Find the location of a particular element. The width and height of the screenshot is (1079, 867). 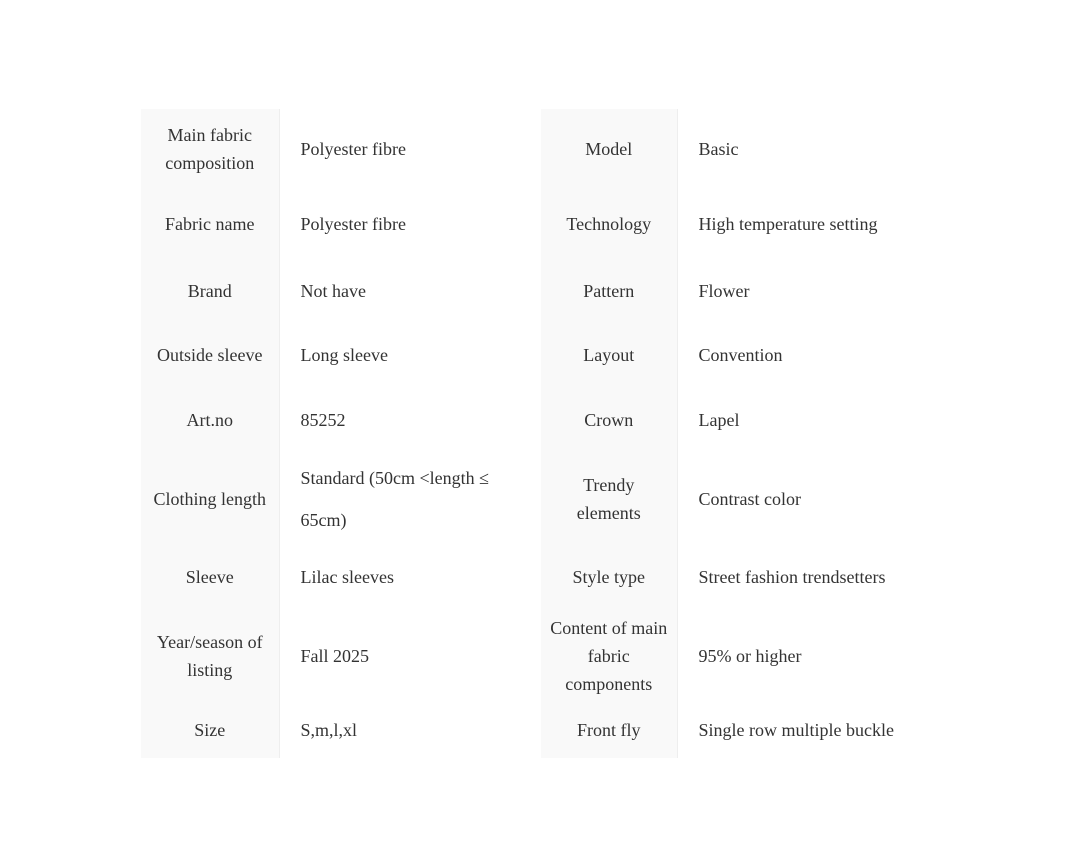

spec-label: Year/season of listing is located at coordinates (210, 655).